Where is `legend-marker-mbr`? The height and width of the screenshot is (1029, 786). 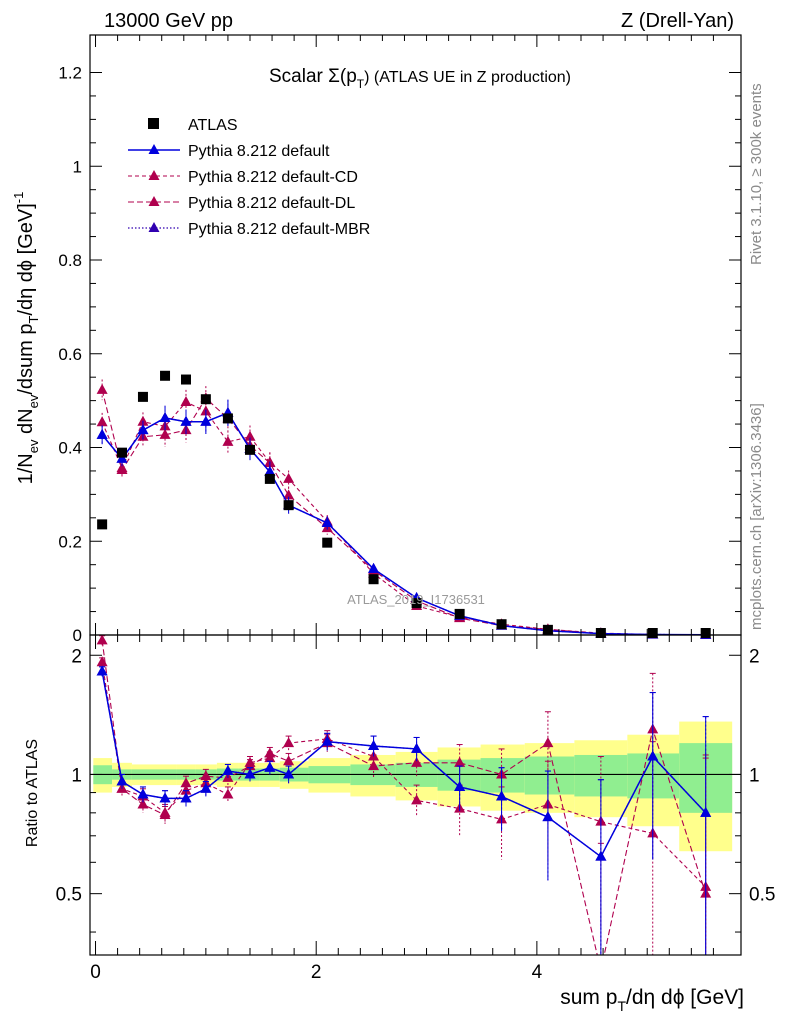 legend-marker-mbr is located at coordinates (154, 227).